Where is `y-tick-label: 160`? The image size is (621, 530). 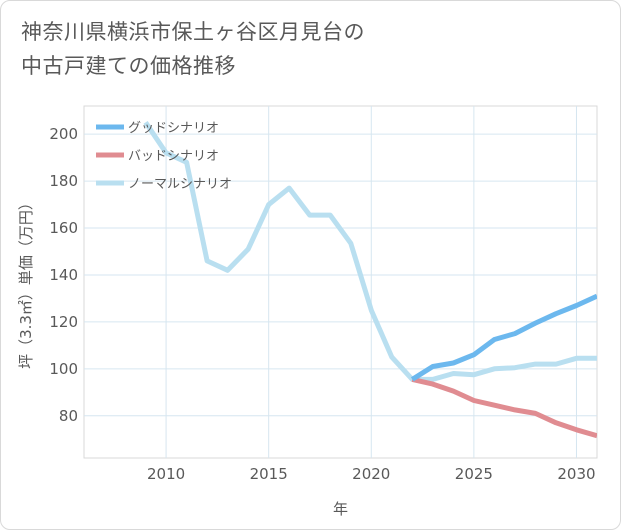
y-tick-label: 160 is located at coordinates (63, 228).